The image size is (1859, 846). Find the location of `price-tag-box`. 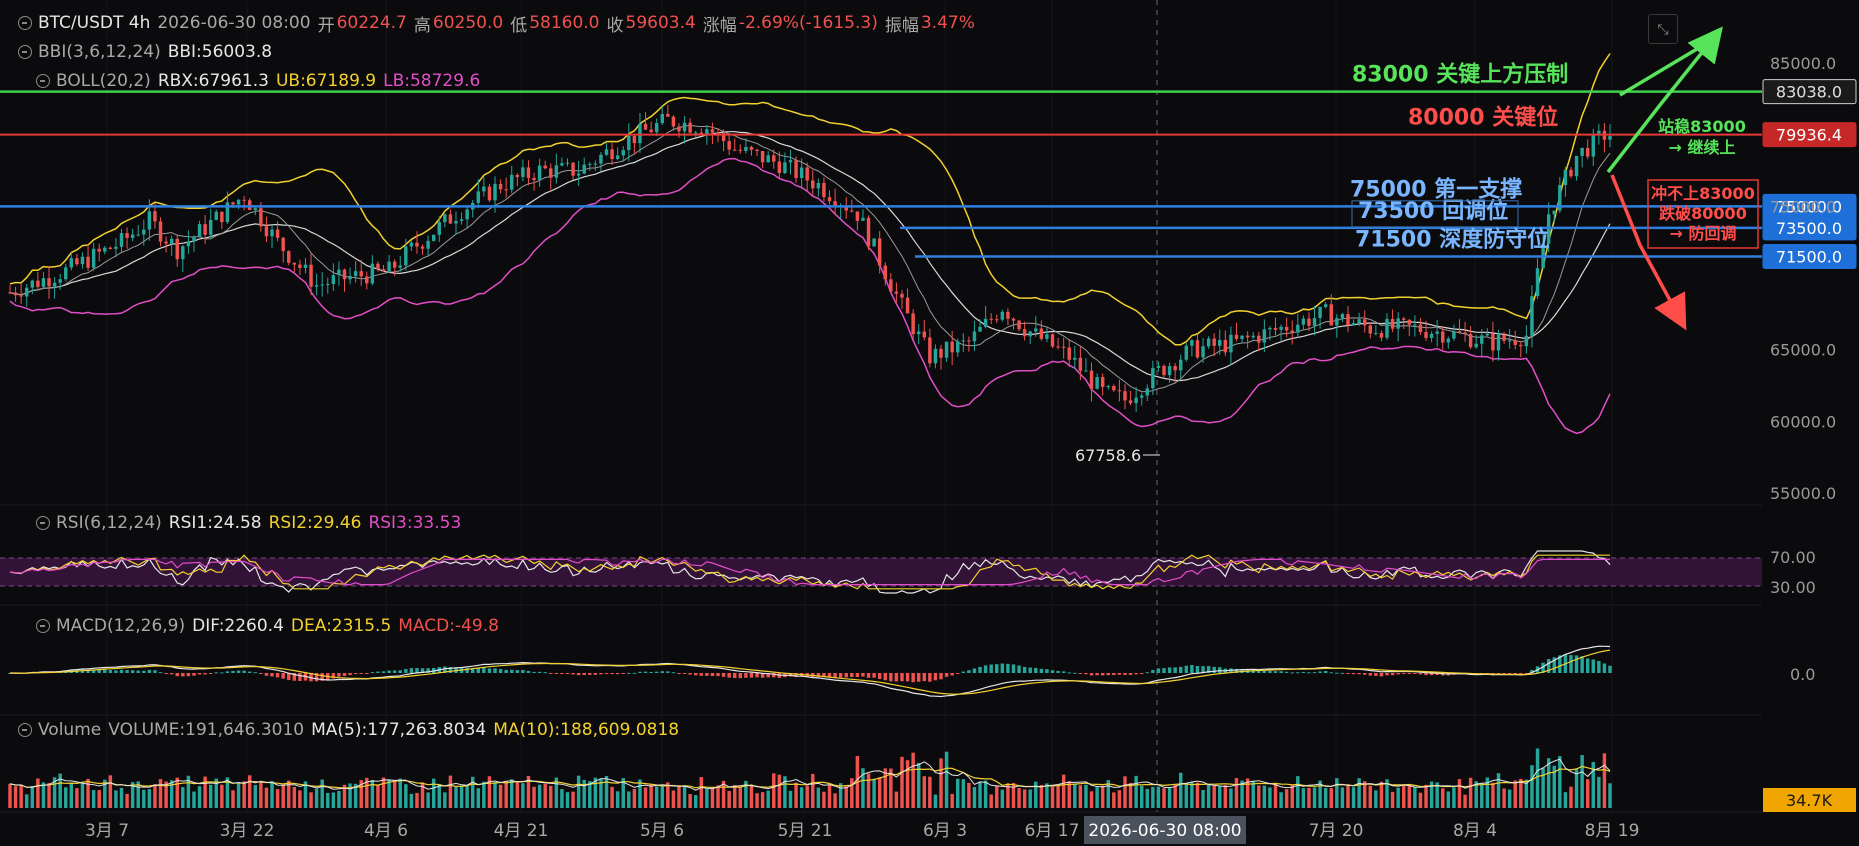

price-tag-box is located at coordinates (1809, 256).